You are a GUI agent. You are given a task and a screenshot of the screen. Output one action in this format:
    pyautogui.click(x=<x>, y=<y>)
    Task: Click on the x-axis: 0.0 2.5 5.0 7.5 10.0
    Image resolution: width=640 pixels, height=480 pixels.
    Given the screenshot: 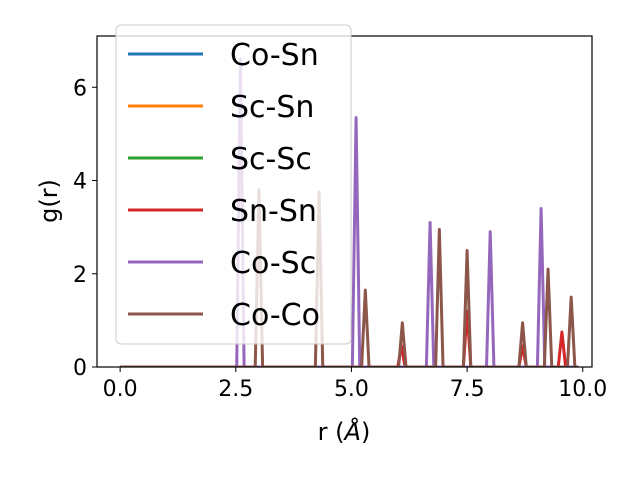 What is the action you would take?
    pyautogui.click(x=355, y=384)
    